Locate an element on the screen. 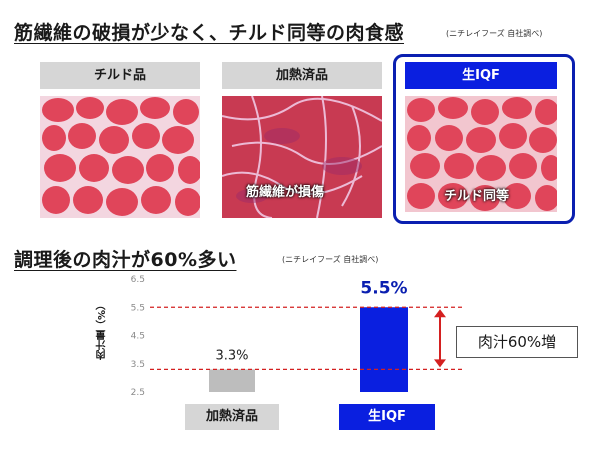  x-label-iqf: 生IQF is located at coordinates (387, 417).